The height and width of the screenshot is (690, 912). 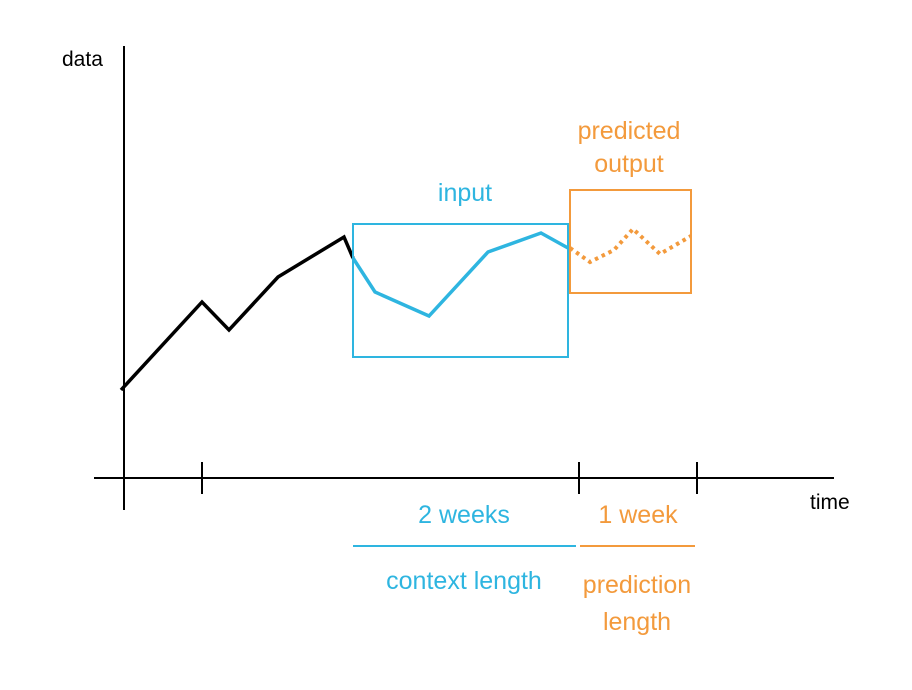 What do you see at coordinates (460, 275) in the screenshot?
I see `input-series-line` at bounding box center [460, 275].